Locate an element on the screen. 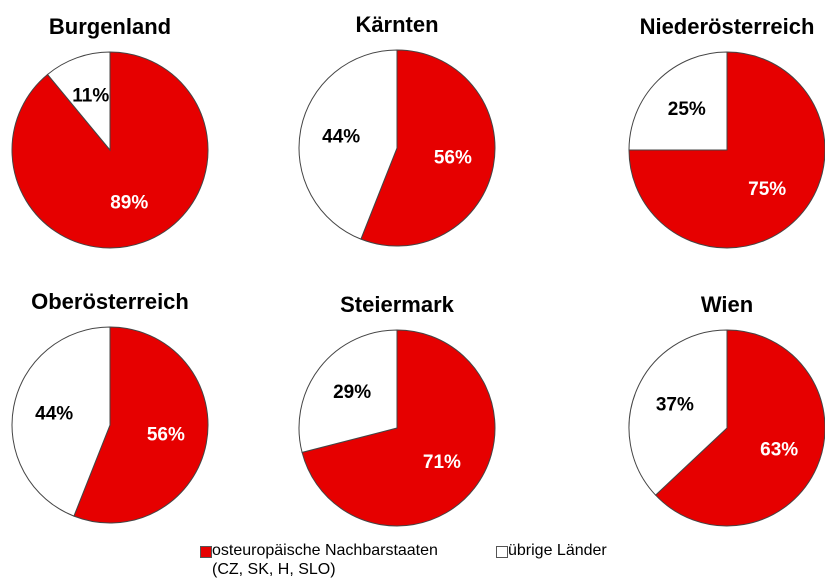 Image resolution: width=825 pixels, height=584 pixels. chart-title: Burgenland is located at coordinates (110, 26).